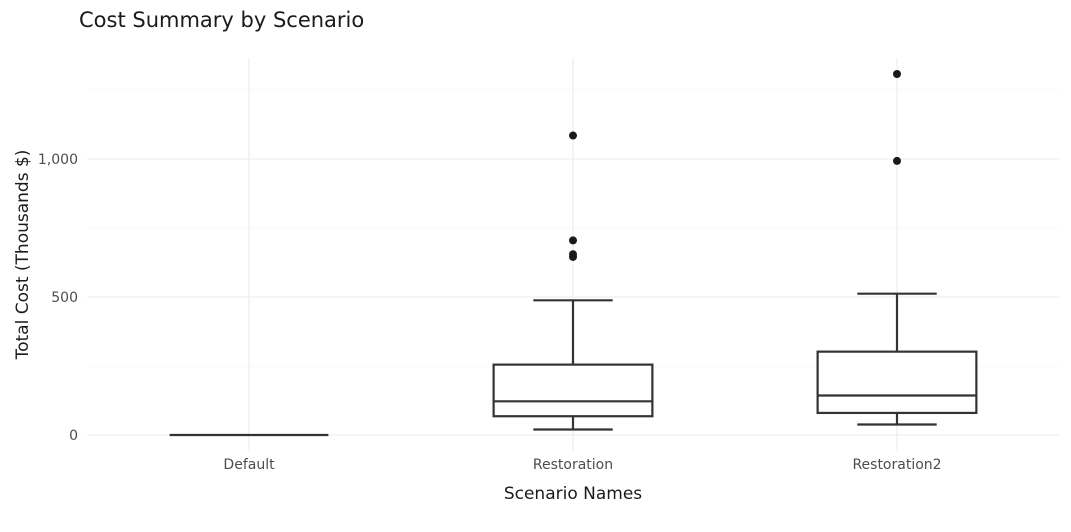  What do you see at coordinates (222, 20) in the screenshot?
I see `chart-title: Cost Summary by Scenario` at bounding box center [222, 20].